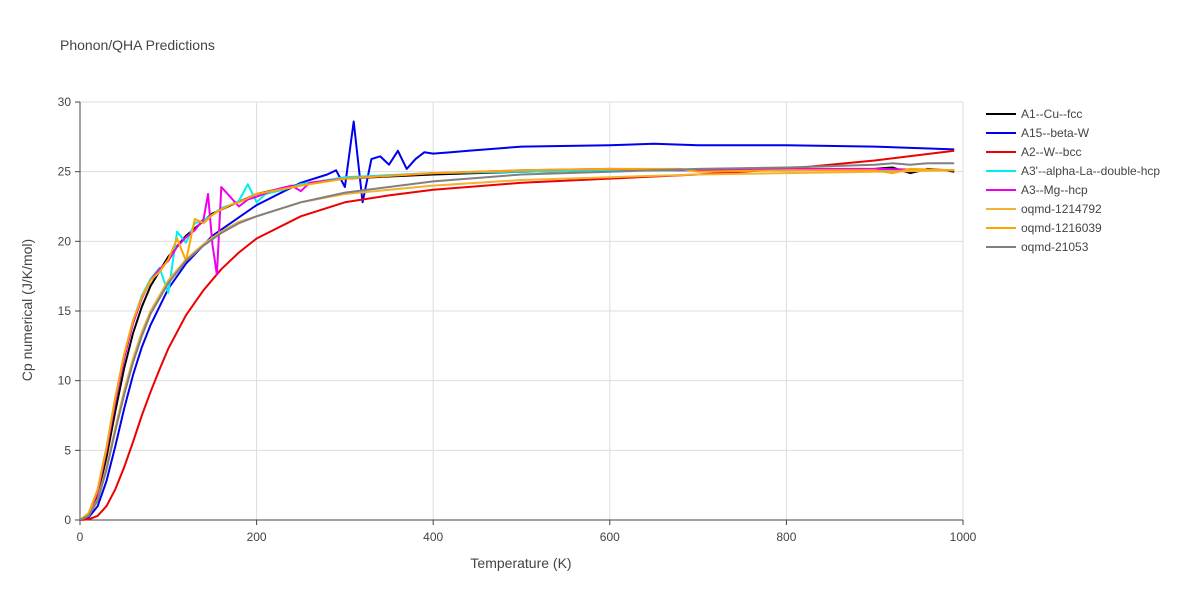  What do you see at coordinates (433, 537) in the screenshot?
I see `x-tick-label: 400` at bounding box center [433, 537].